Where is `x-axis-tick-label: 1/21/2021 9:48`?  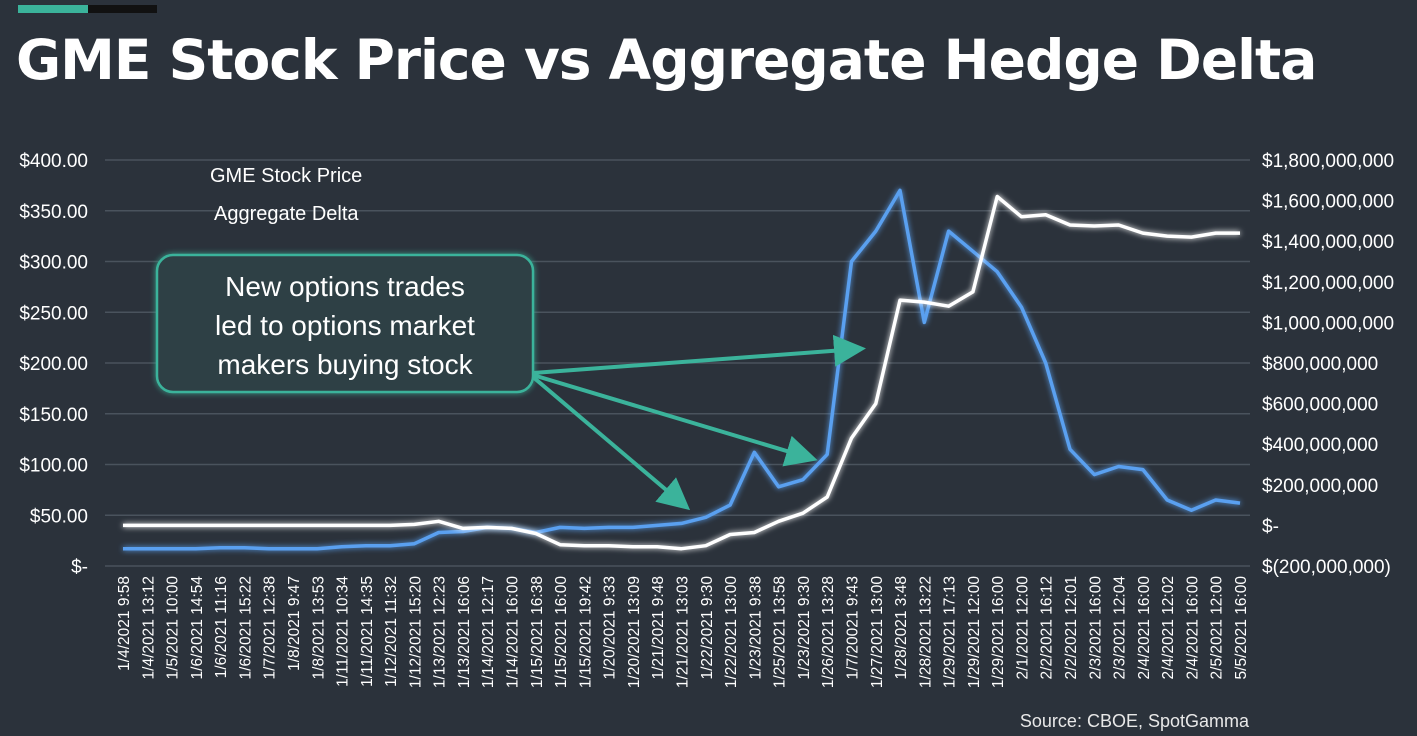 x-axis-tick-label: 1/21/2021 9:48 is located at coordinates (658, 627).